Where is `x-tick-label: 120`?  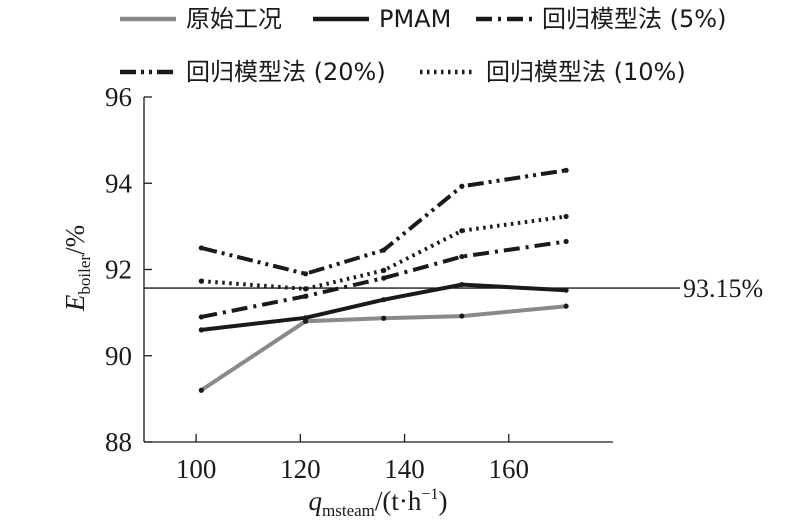 x-tick-label: 120 is located at coordinates (300, 469).